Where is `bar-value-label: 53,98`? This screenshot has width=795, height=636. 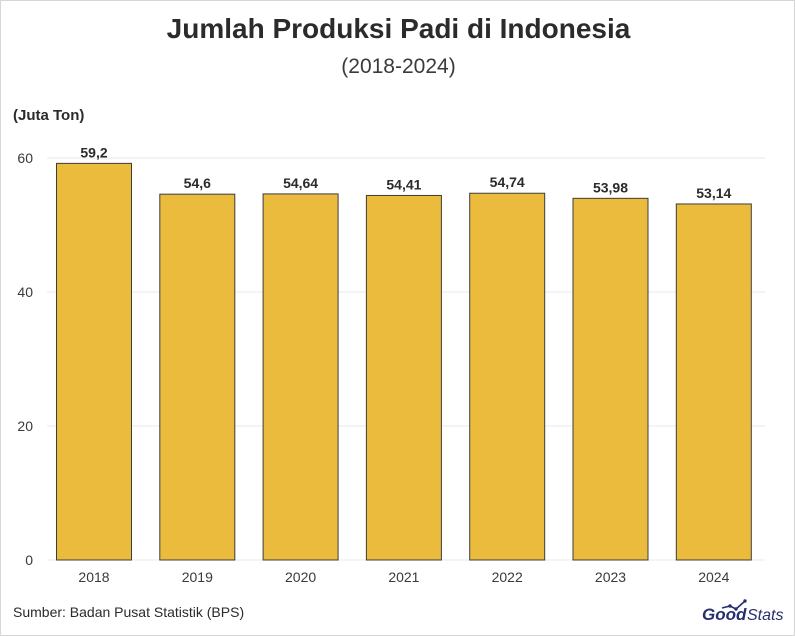 bar-value-label: 53,98 is located at coordinates (610, 187).